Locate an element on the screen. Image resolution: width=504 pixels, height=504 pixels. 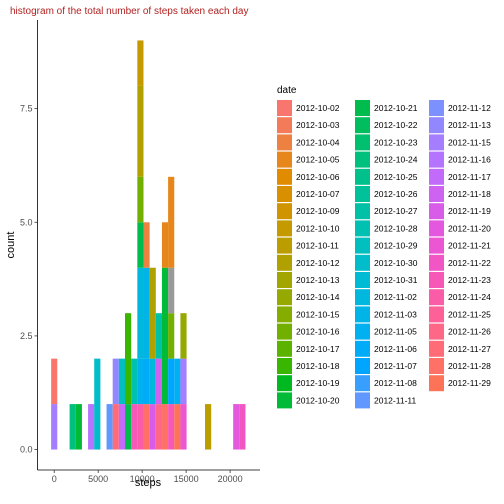
legend-label: 2012-10-13 is located at coordinates (318, 280).